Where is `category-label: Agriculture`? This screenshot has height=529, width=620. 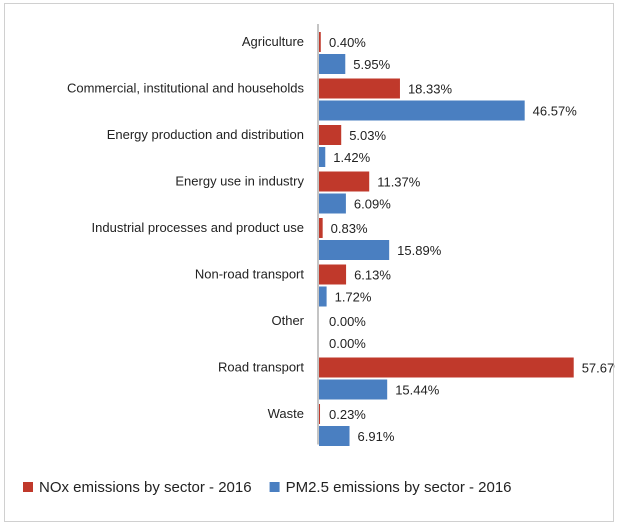
category-label: Agriculture is located at coordinates (273, 41).